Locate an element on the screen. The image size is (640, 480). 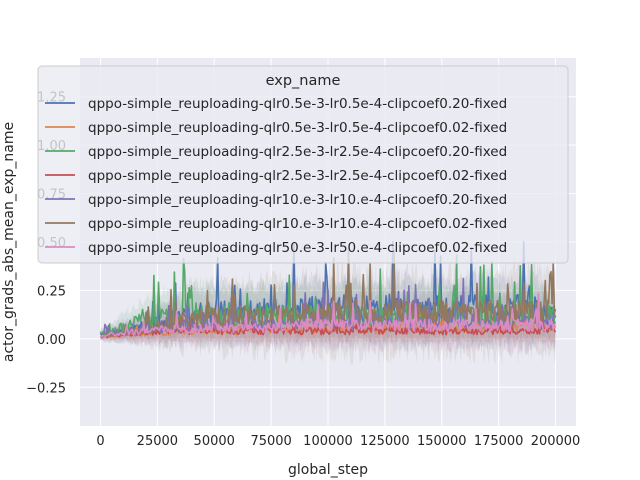
x-tick-label: 50000 is located at coordinates (214, 441).